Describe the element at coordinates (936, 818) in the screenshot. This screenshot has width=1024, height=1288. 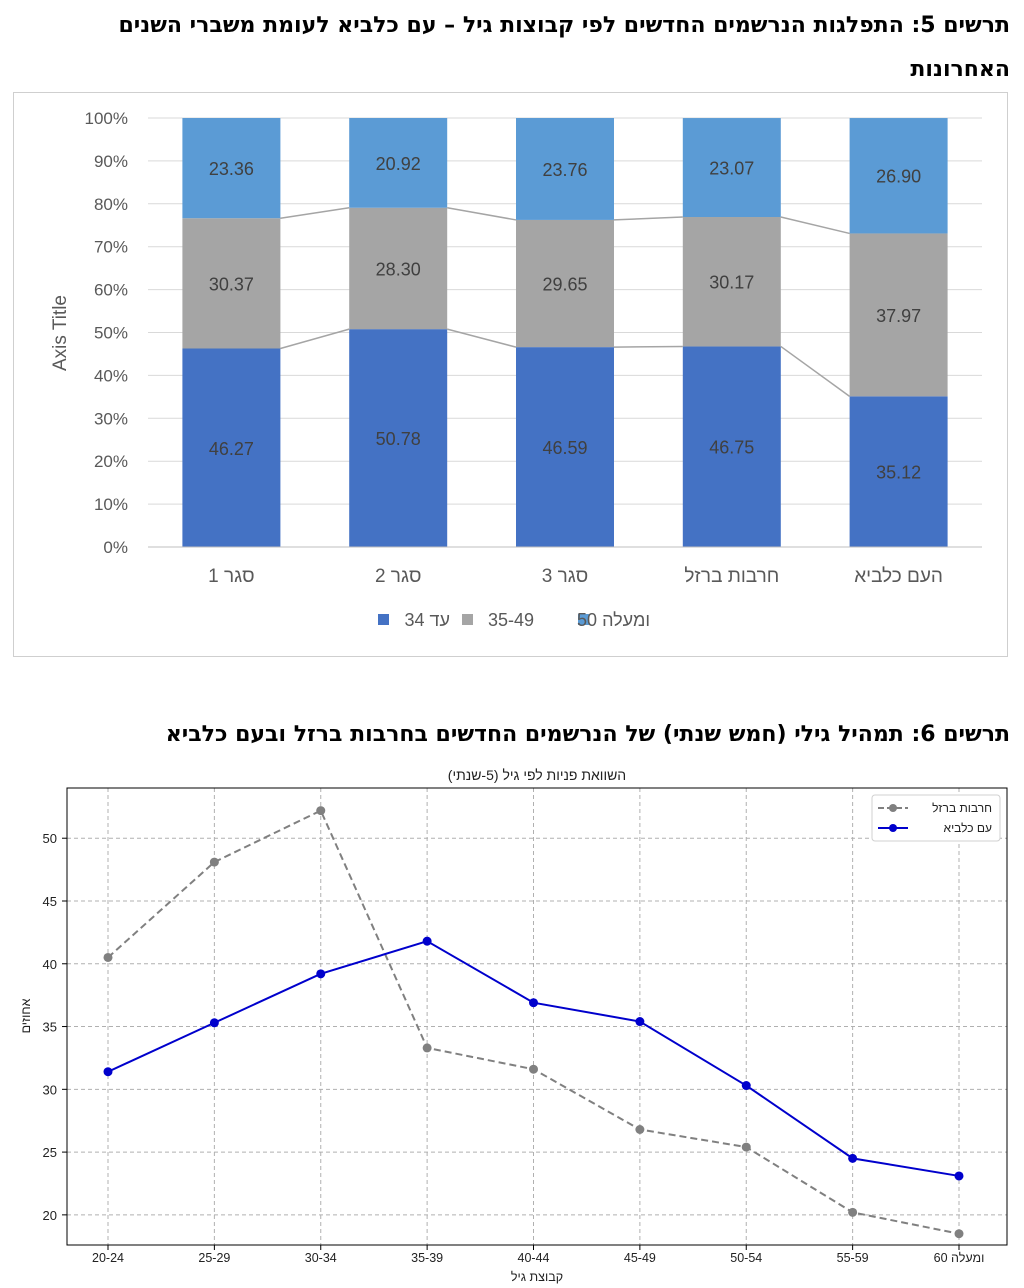
I see `legend-box` at that location.